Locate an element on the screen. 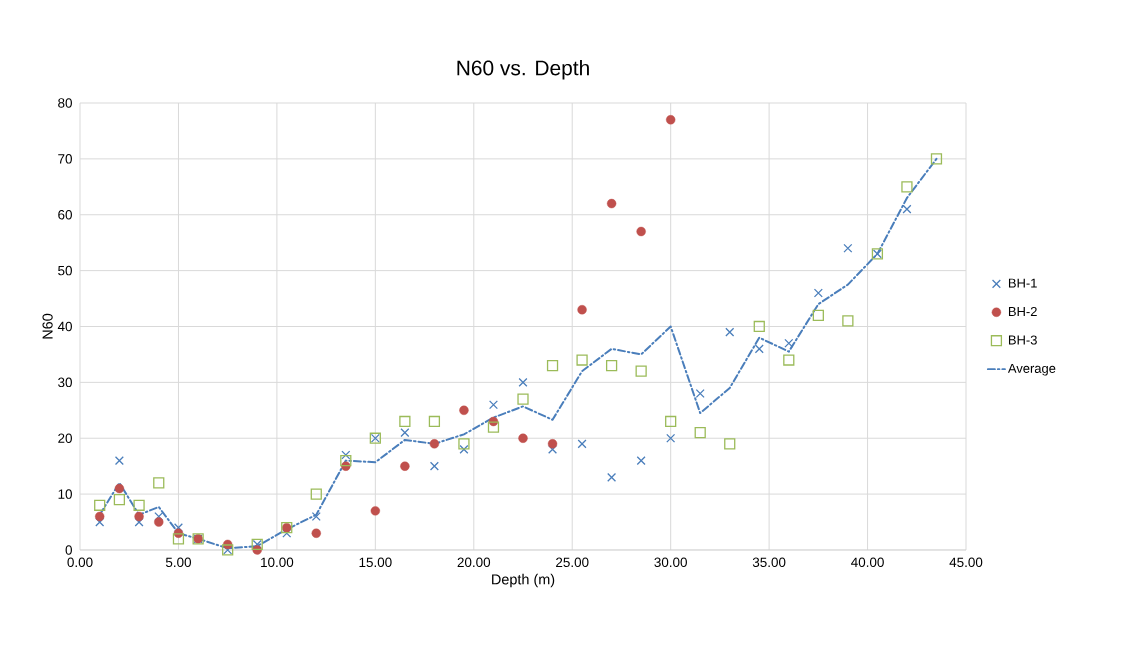  y-tick-label: 80 is located at coordinates (65, 103).